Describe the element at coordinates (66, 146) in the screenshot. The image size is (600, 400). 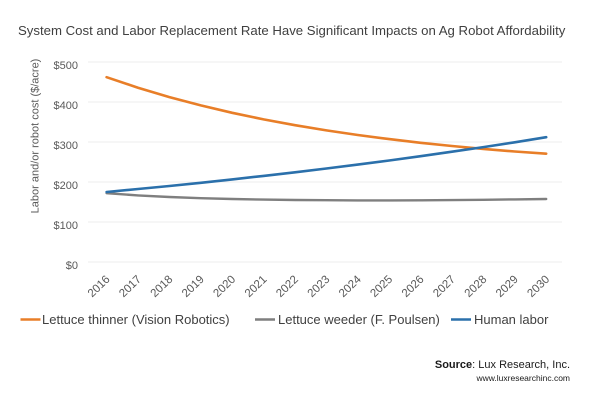
I see `svg-text: $300` at that location.